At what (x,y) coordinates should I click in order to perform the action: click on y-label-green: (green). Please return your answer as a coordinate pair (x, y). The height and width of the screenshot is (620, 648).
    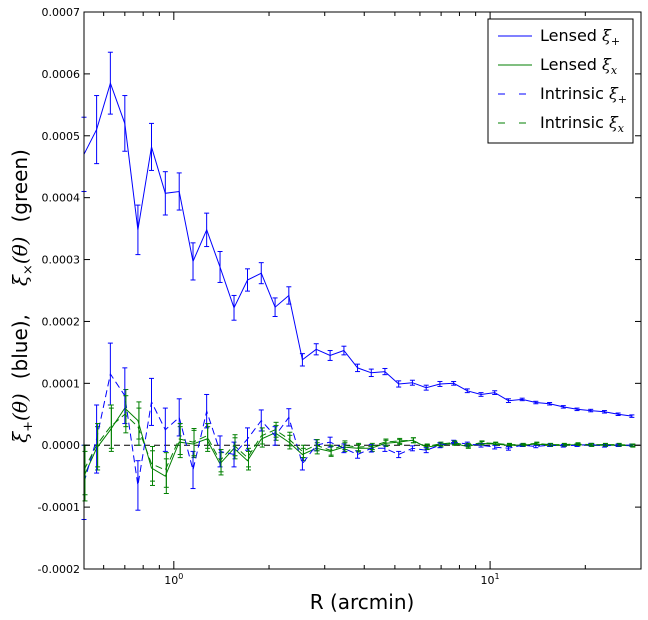
    Looking at the image, I should click on (20, 185).